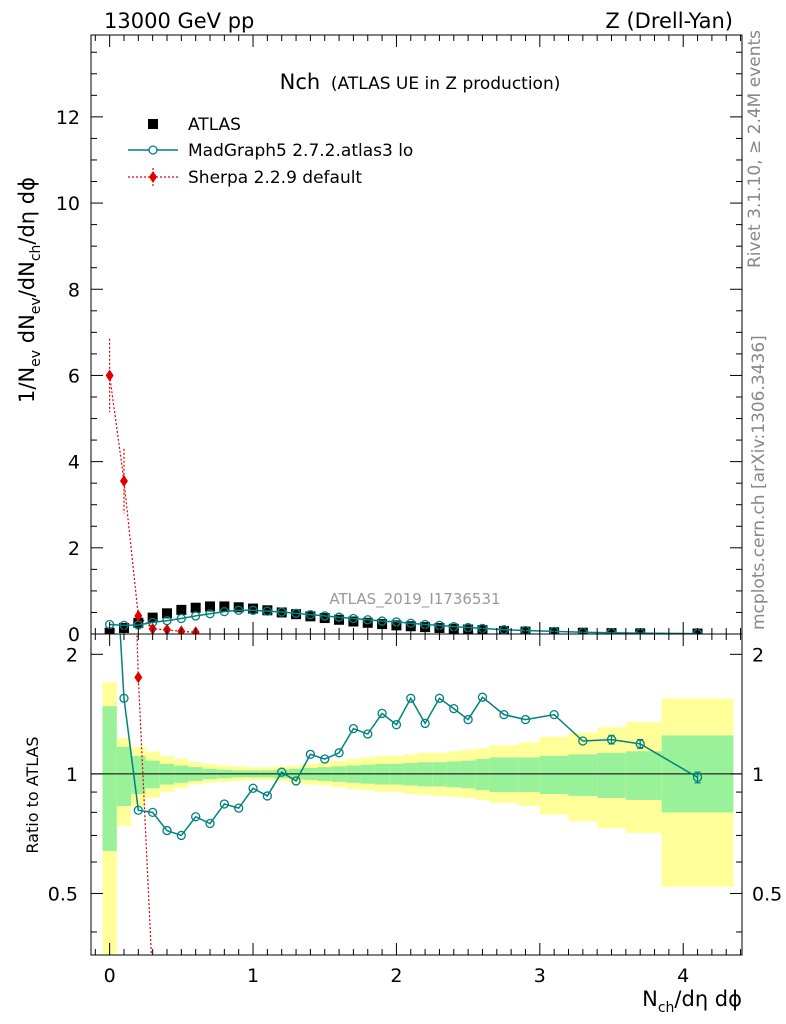 The image size is (786, 1024). I want to click on x-tick-label: 4, so click(683, 976).